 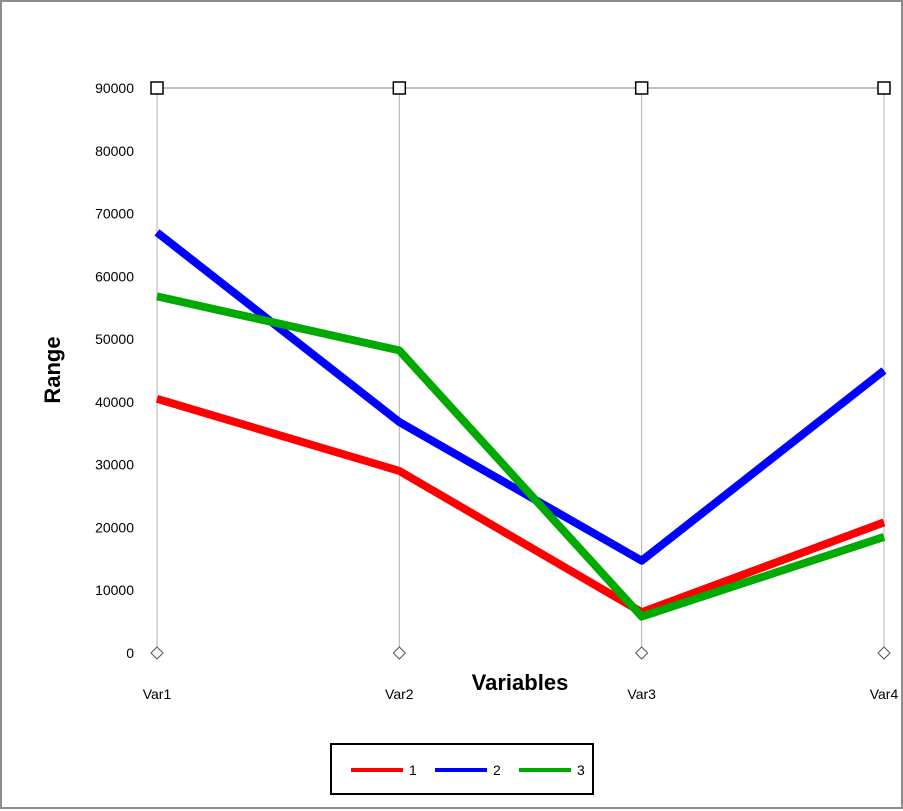 I want to click on legend-label-1: 1, so click(x=413, y=770).